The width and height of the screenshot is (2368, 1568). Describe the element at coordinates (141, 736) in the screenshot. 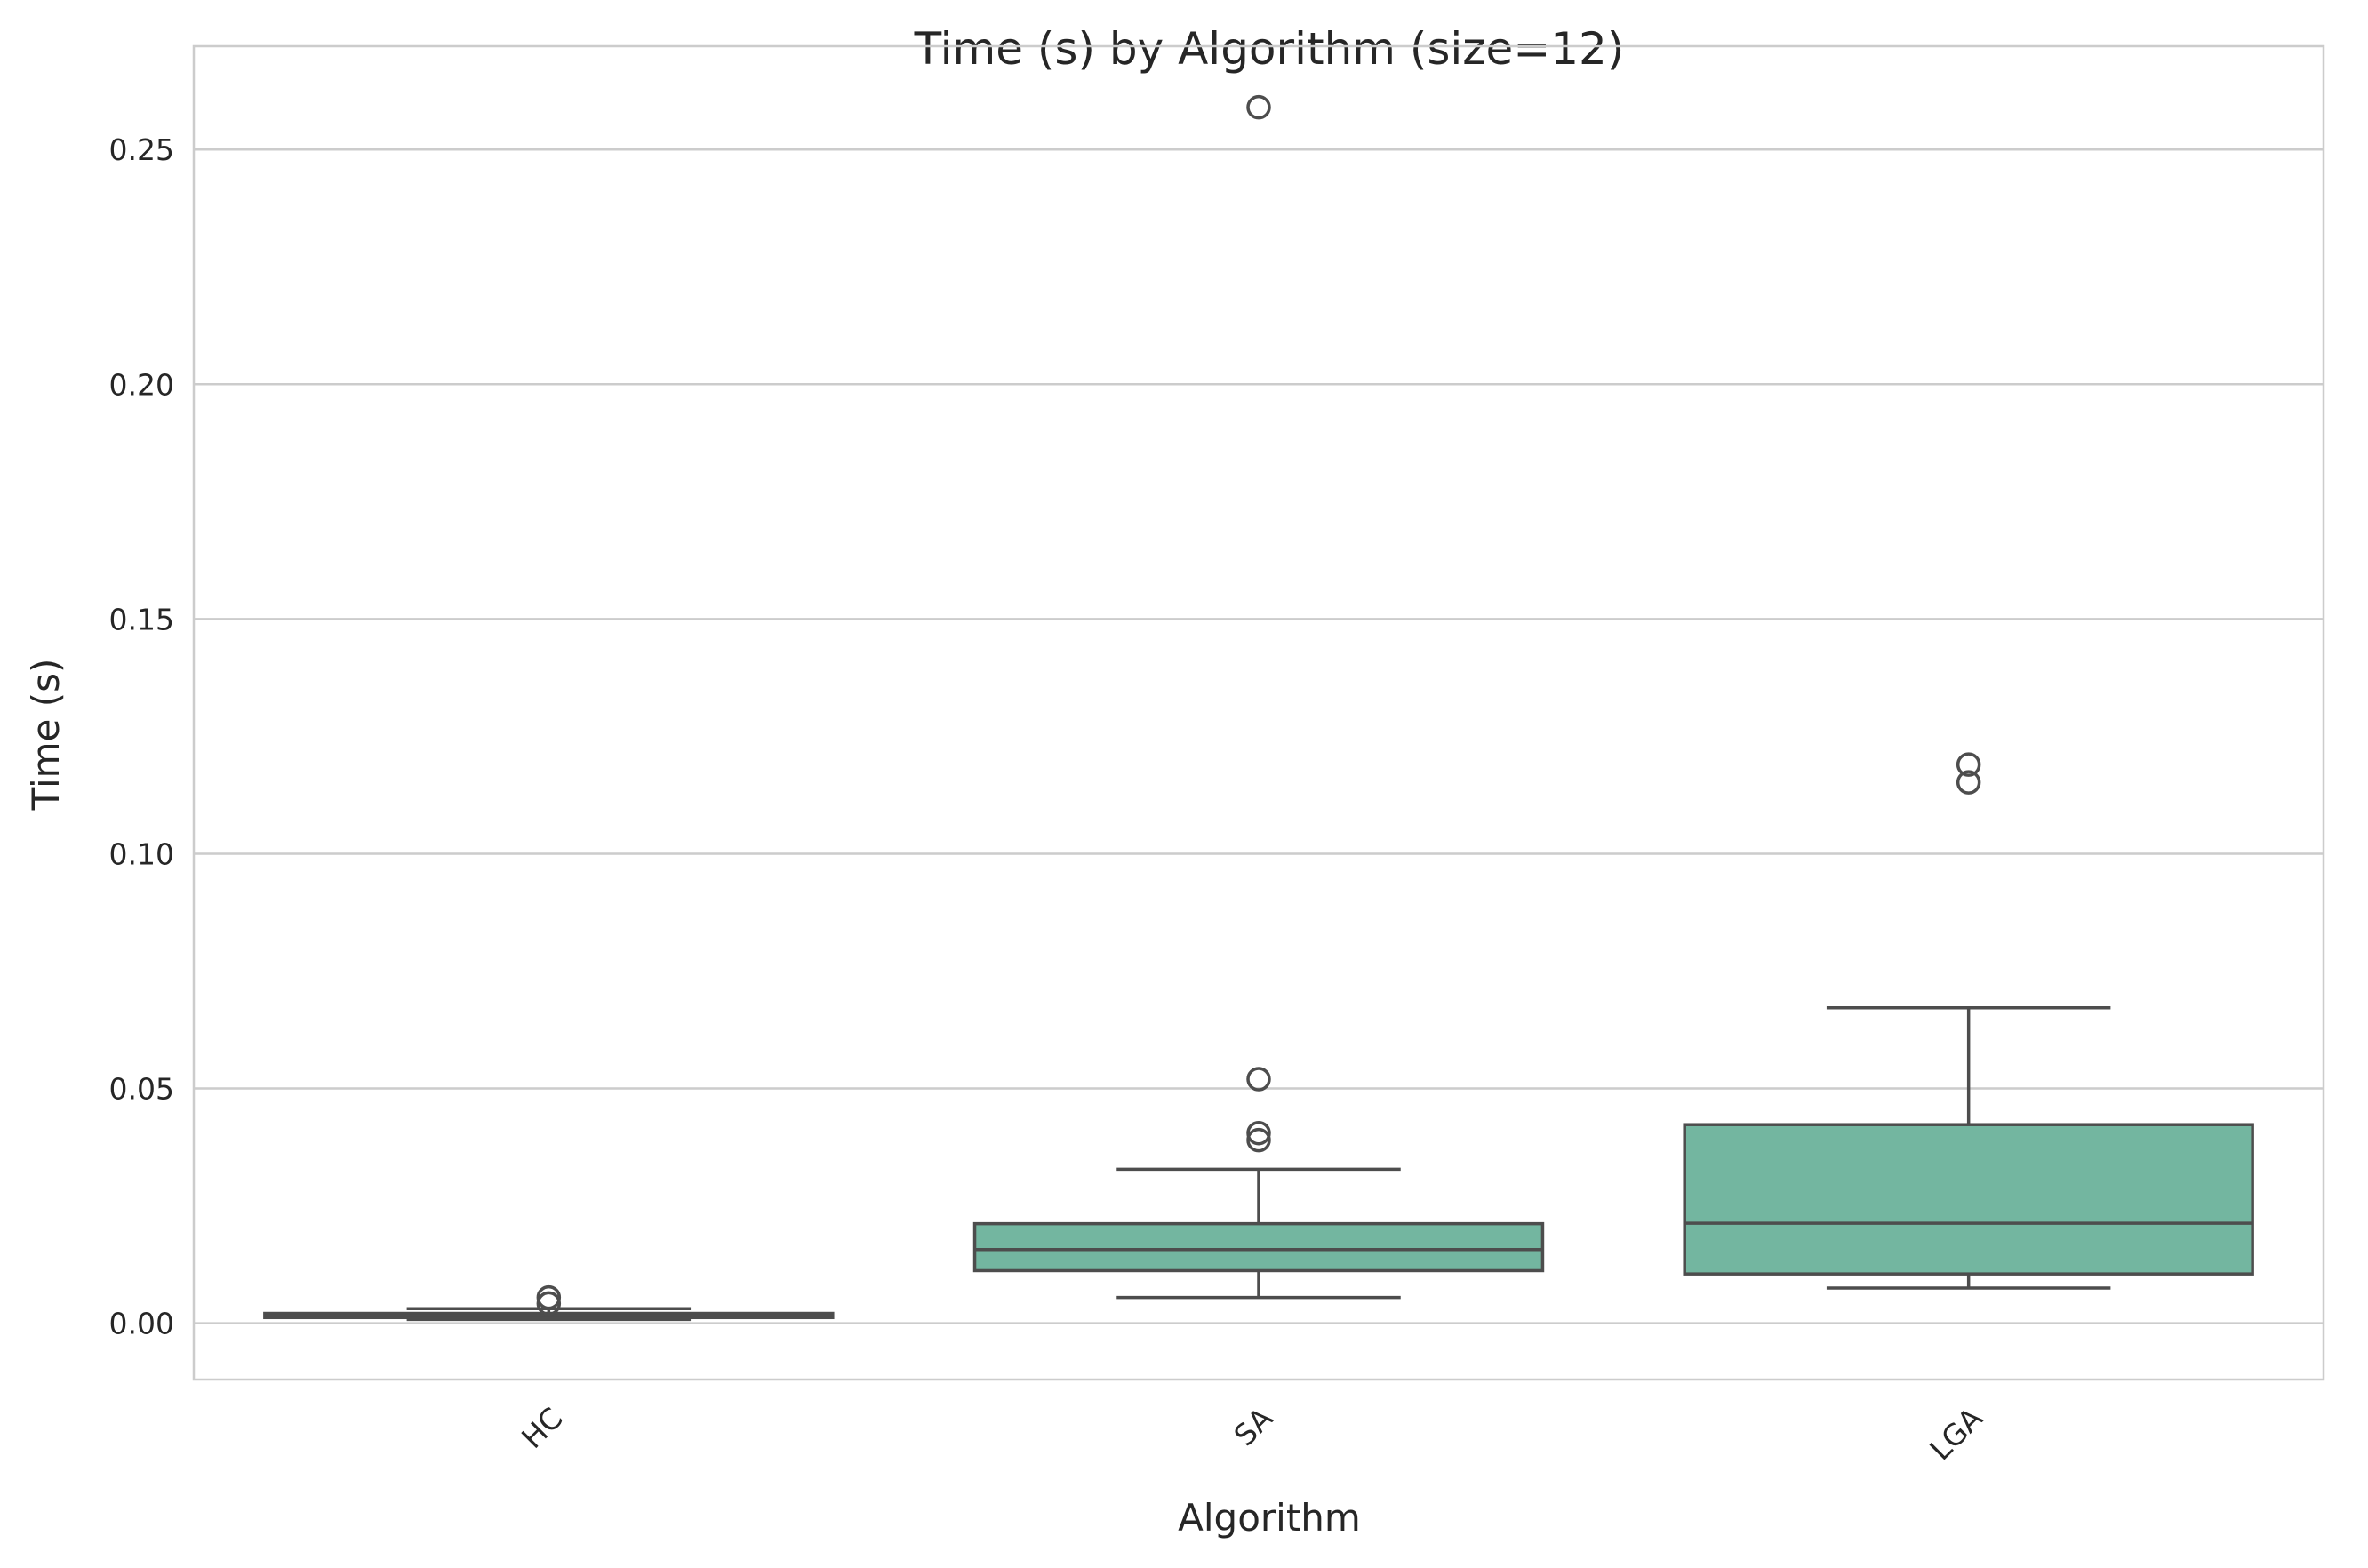

I see `y-tick-labels: 0.00 0.05 0.10 0.15 0.20 0.25` at that location.